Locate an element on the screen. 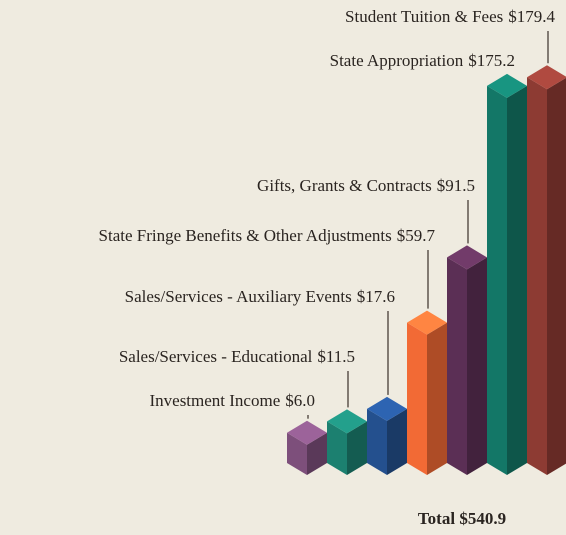  value-label: $17.6 is located at coordinates (376, 296).